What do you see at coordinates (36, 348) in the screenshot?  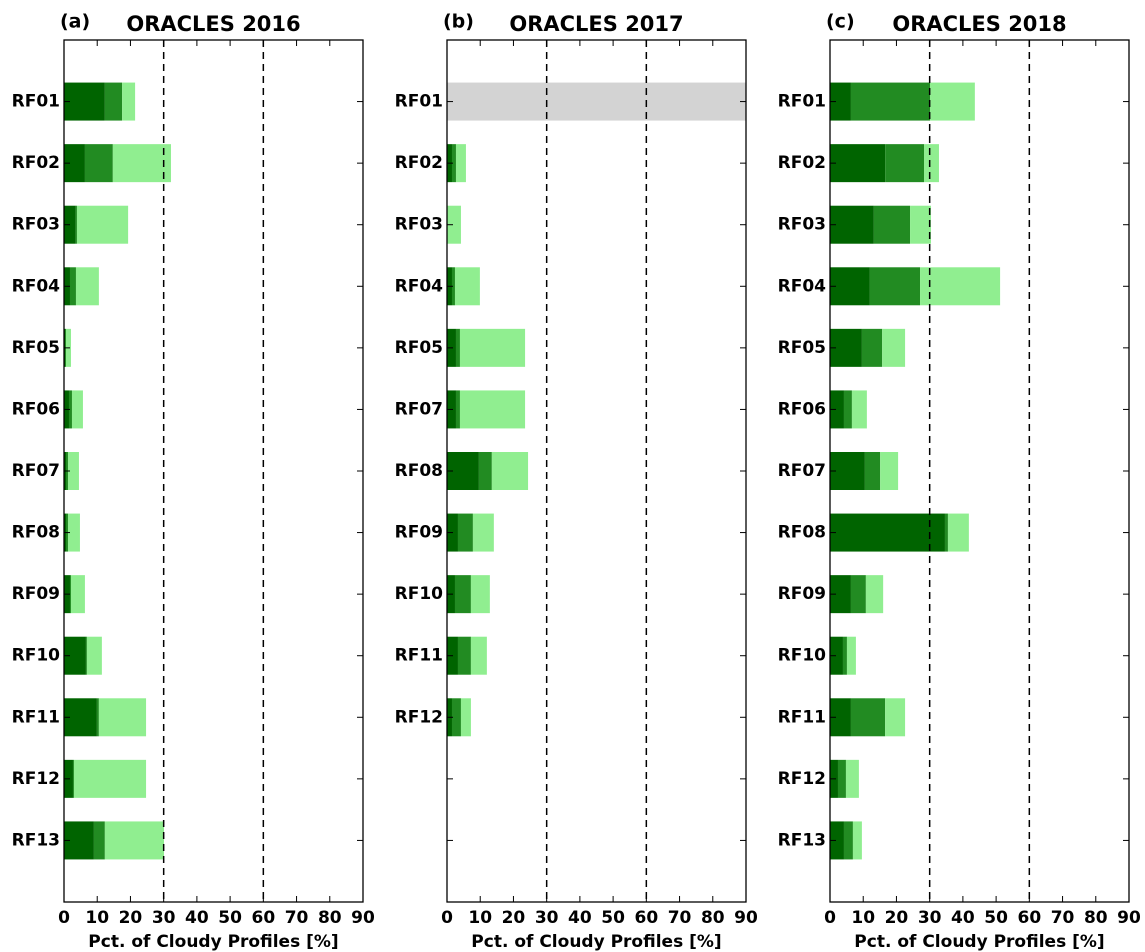 I see `y-tick-label: RF05` at bounding box center [36, 348].